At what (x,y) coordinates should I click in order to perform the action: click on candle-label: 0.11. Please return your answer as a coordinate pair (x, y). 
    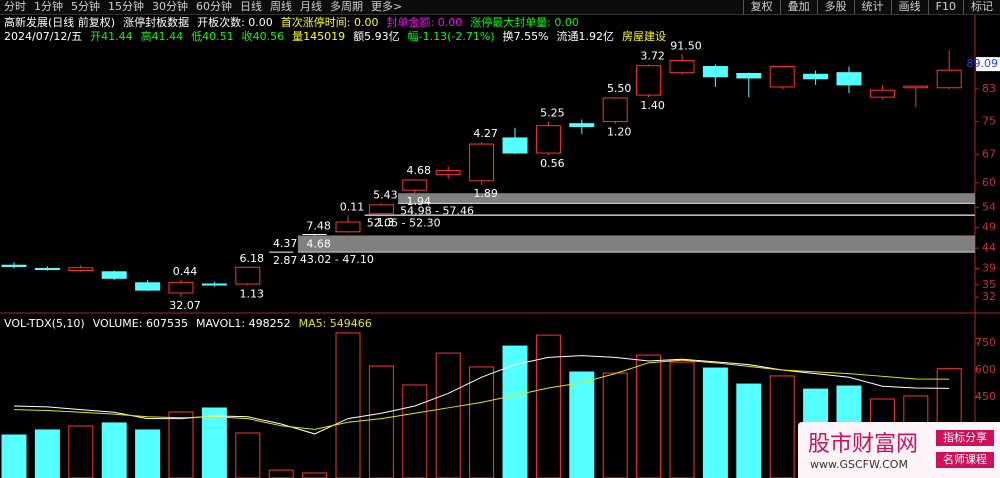
    Looking at the image, I should click on (352, 206).